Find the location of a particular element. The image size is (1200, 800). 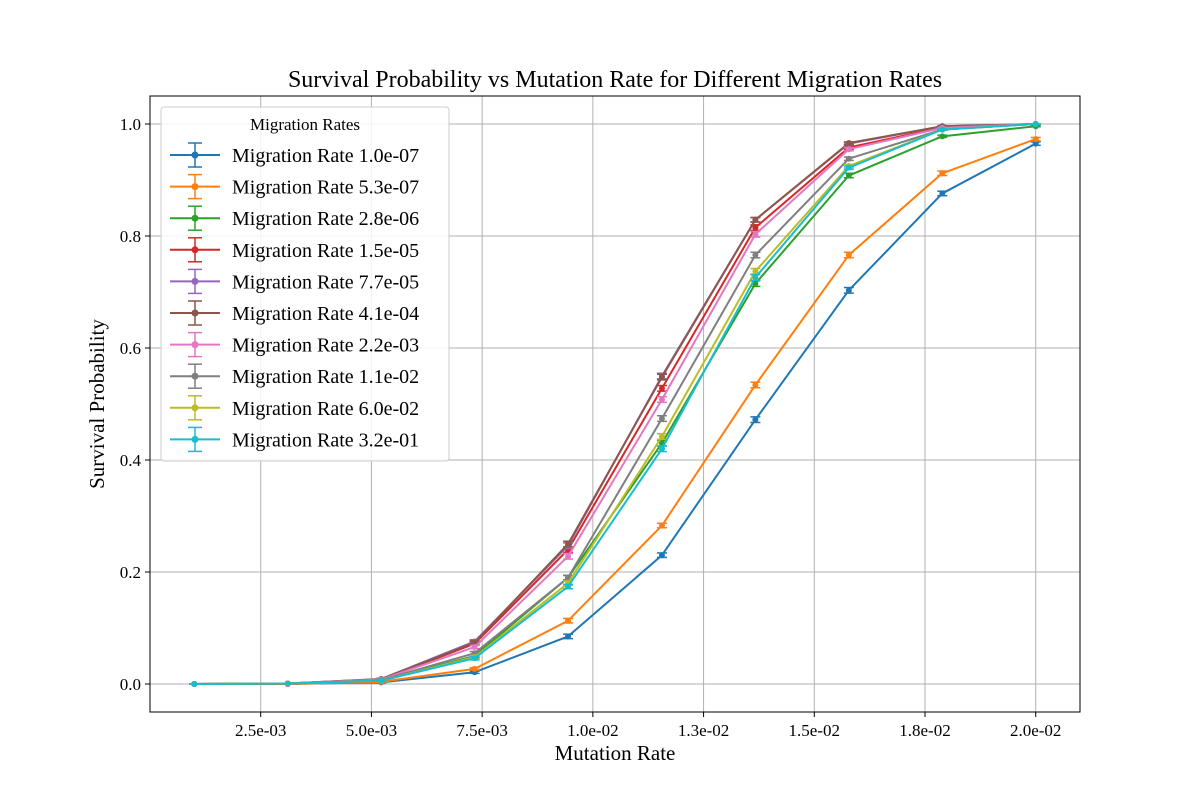

y-axis-label: Survival Probability is located at coordinates (97, 404).